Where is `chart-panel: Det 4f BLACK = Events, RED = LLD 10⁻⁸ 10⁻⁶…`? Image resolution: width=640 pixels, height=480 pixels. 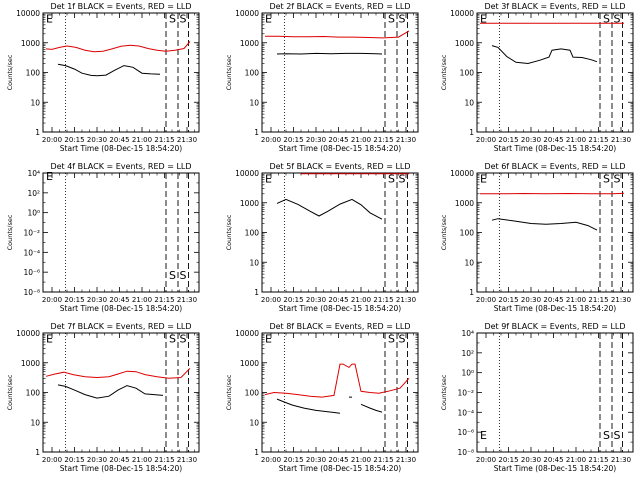
chart-panel: Det 4f BLACK = Events, RED = LLD 10⁻⁸ 10⁻⁶… is located at coordinates (103, 237).